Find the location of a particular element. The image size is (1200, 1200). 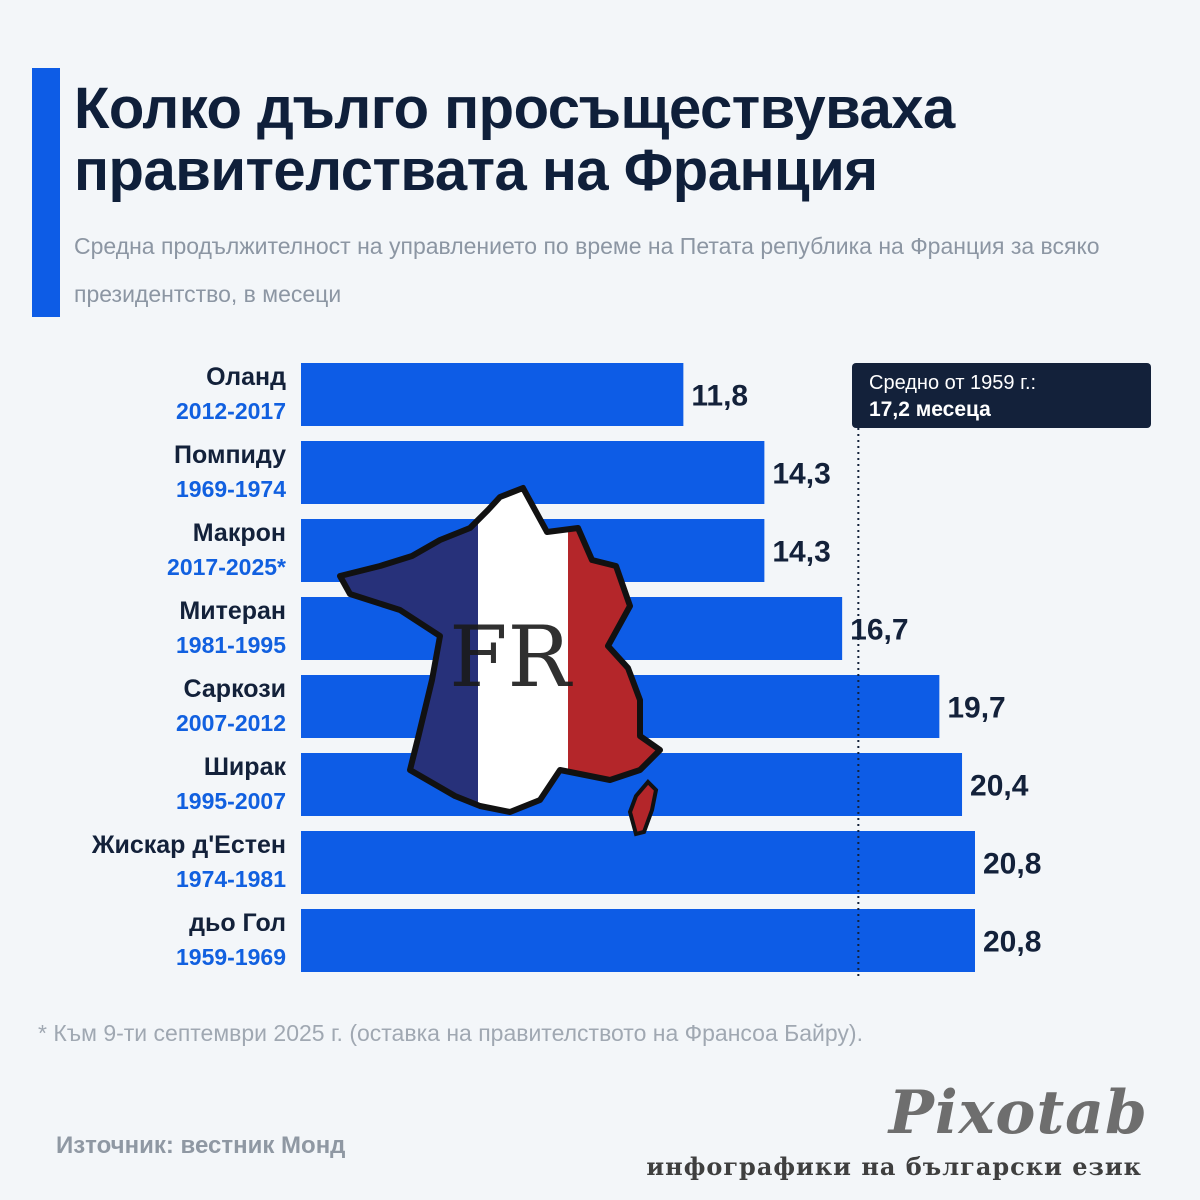

accent-bar is located at coordinates (46, 192).